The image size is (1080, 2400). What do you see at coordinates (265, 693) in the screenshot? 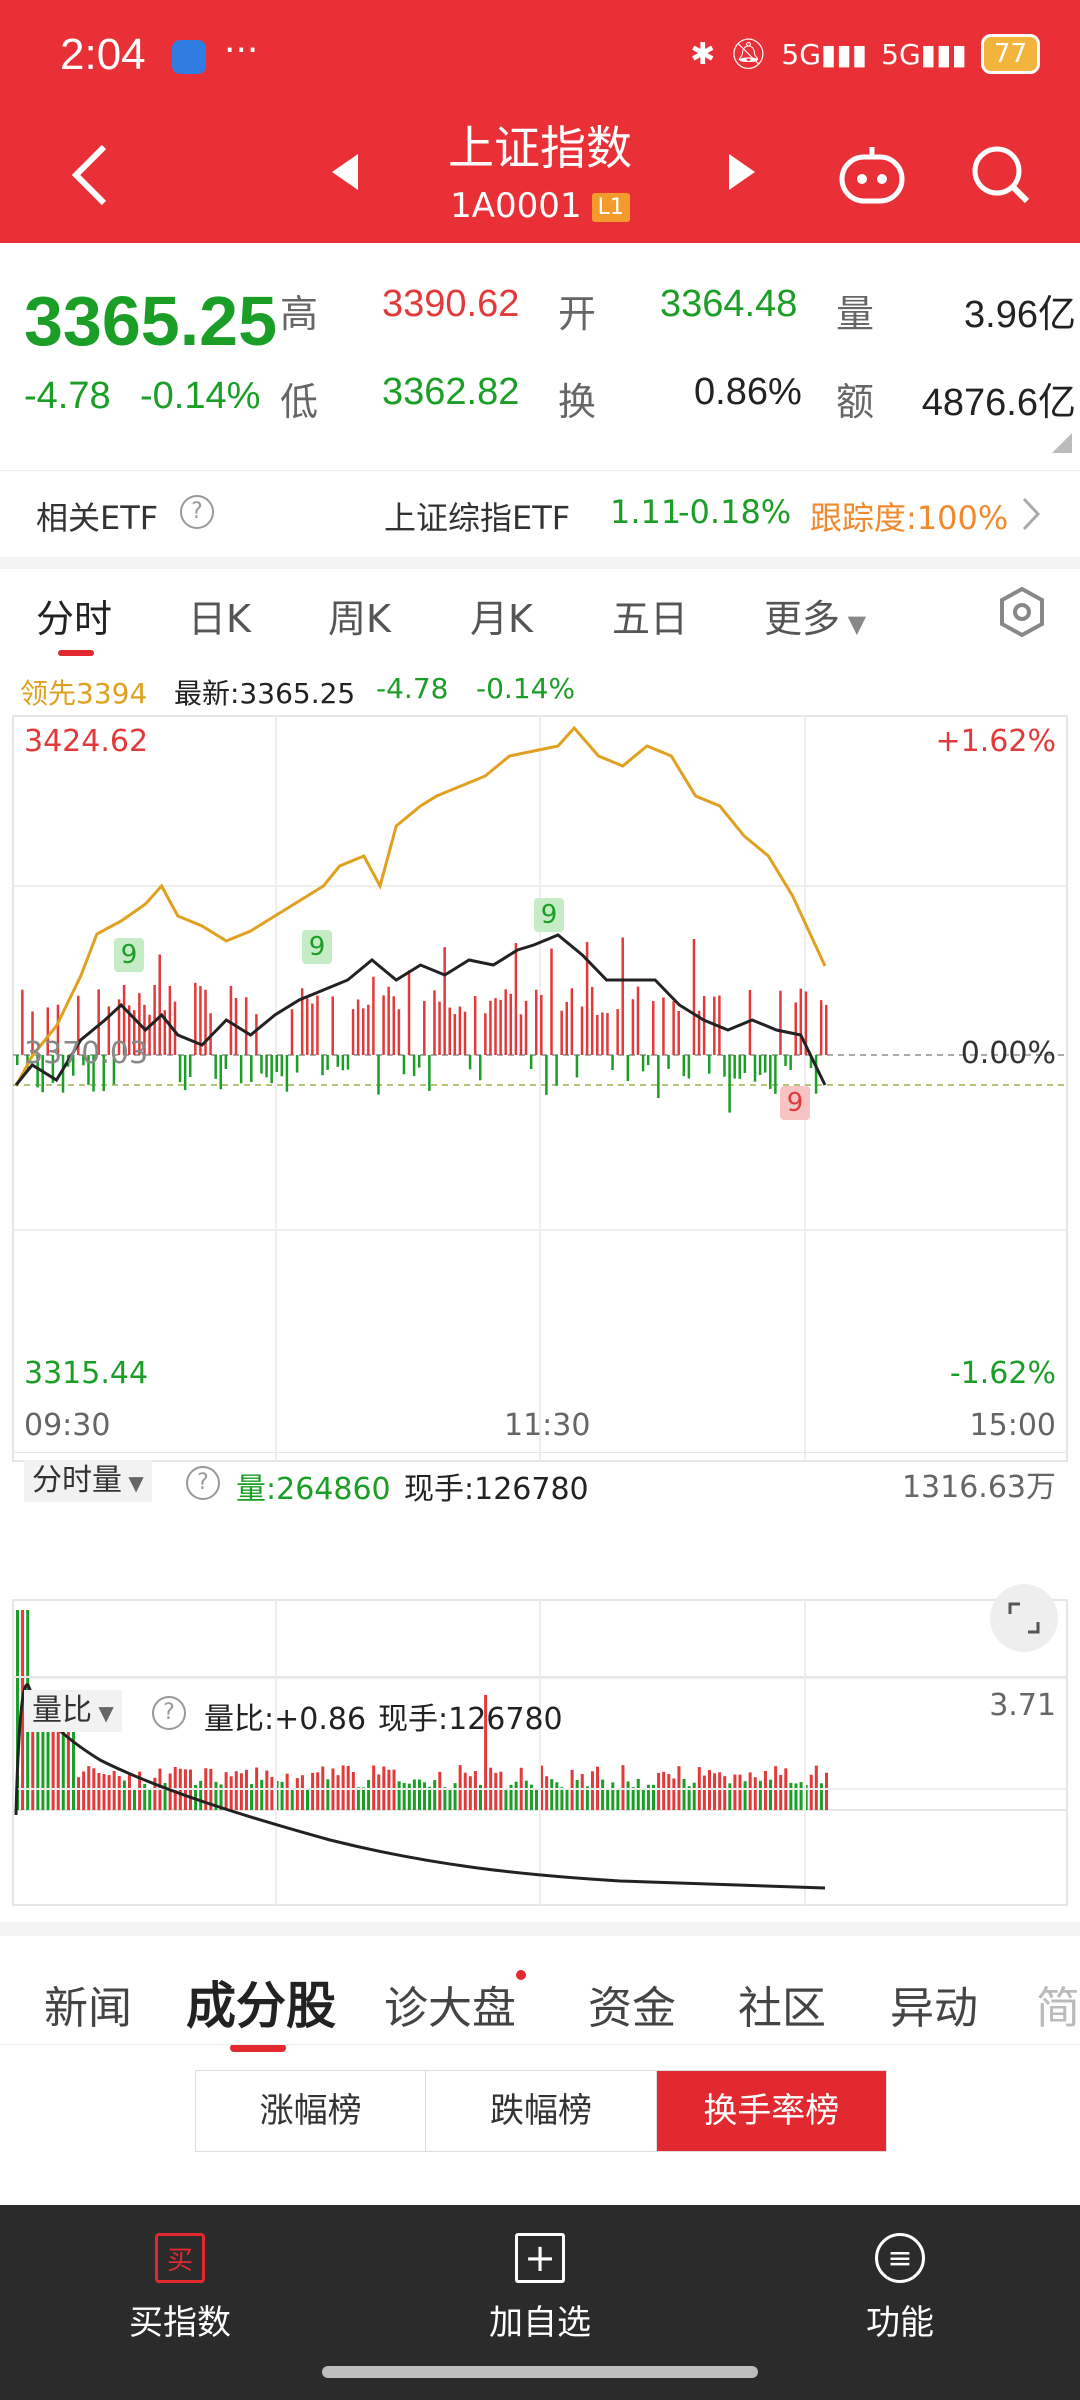
I see `legend-latest: 最新:3365.25` at bounding box center [265, 693].